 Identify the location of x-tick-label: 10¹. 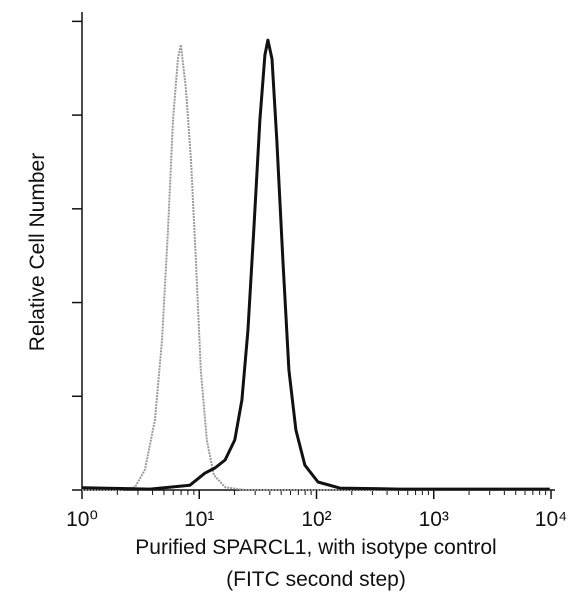
(199, 519).